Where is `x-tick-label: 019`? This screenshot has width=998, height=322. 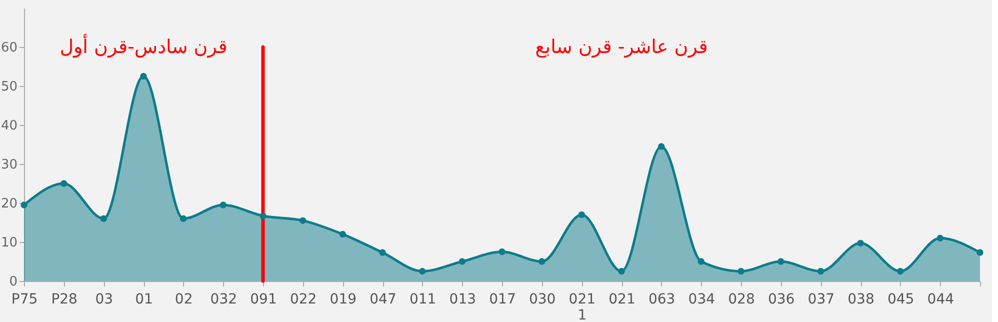
x-tick-label: 019 is located at coordinates (343, 300).